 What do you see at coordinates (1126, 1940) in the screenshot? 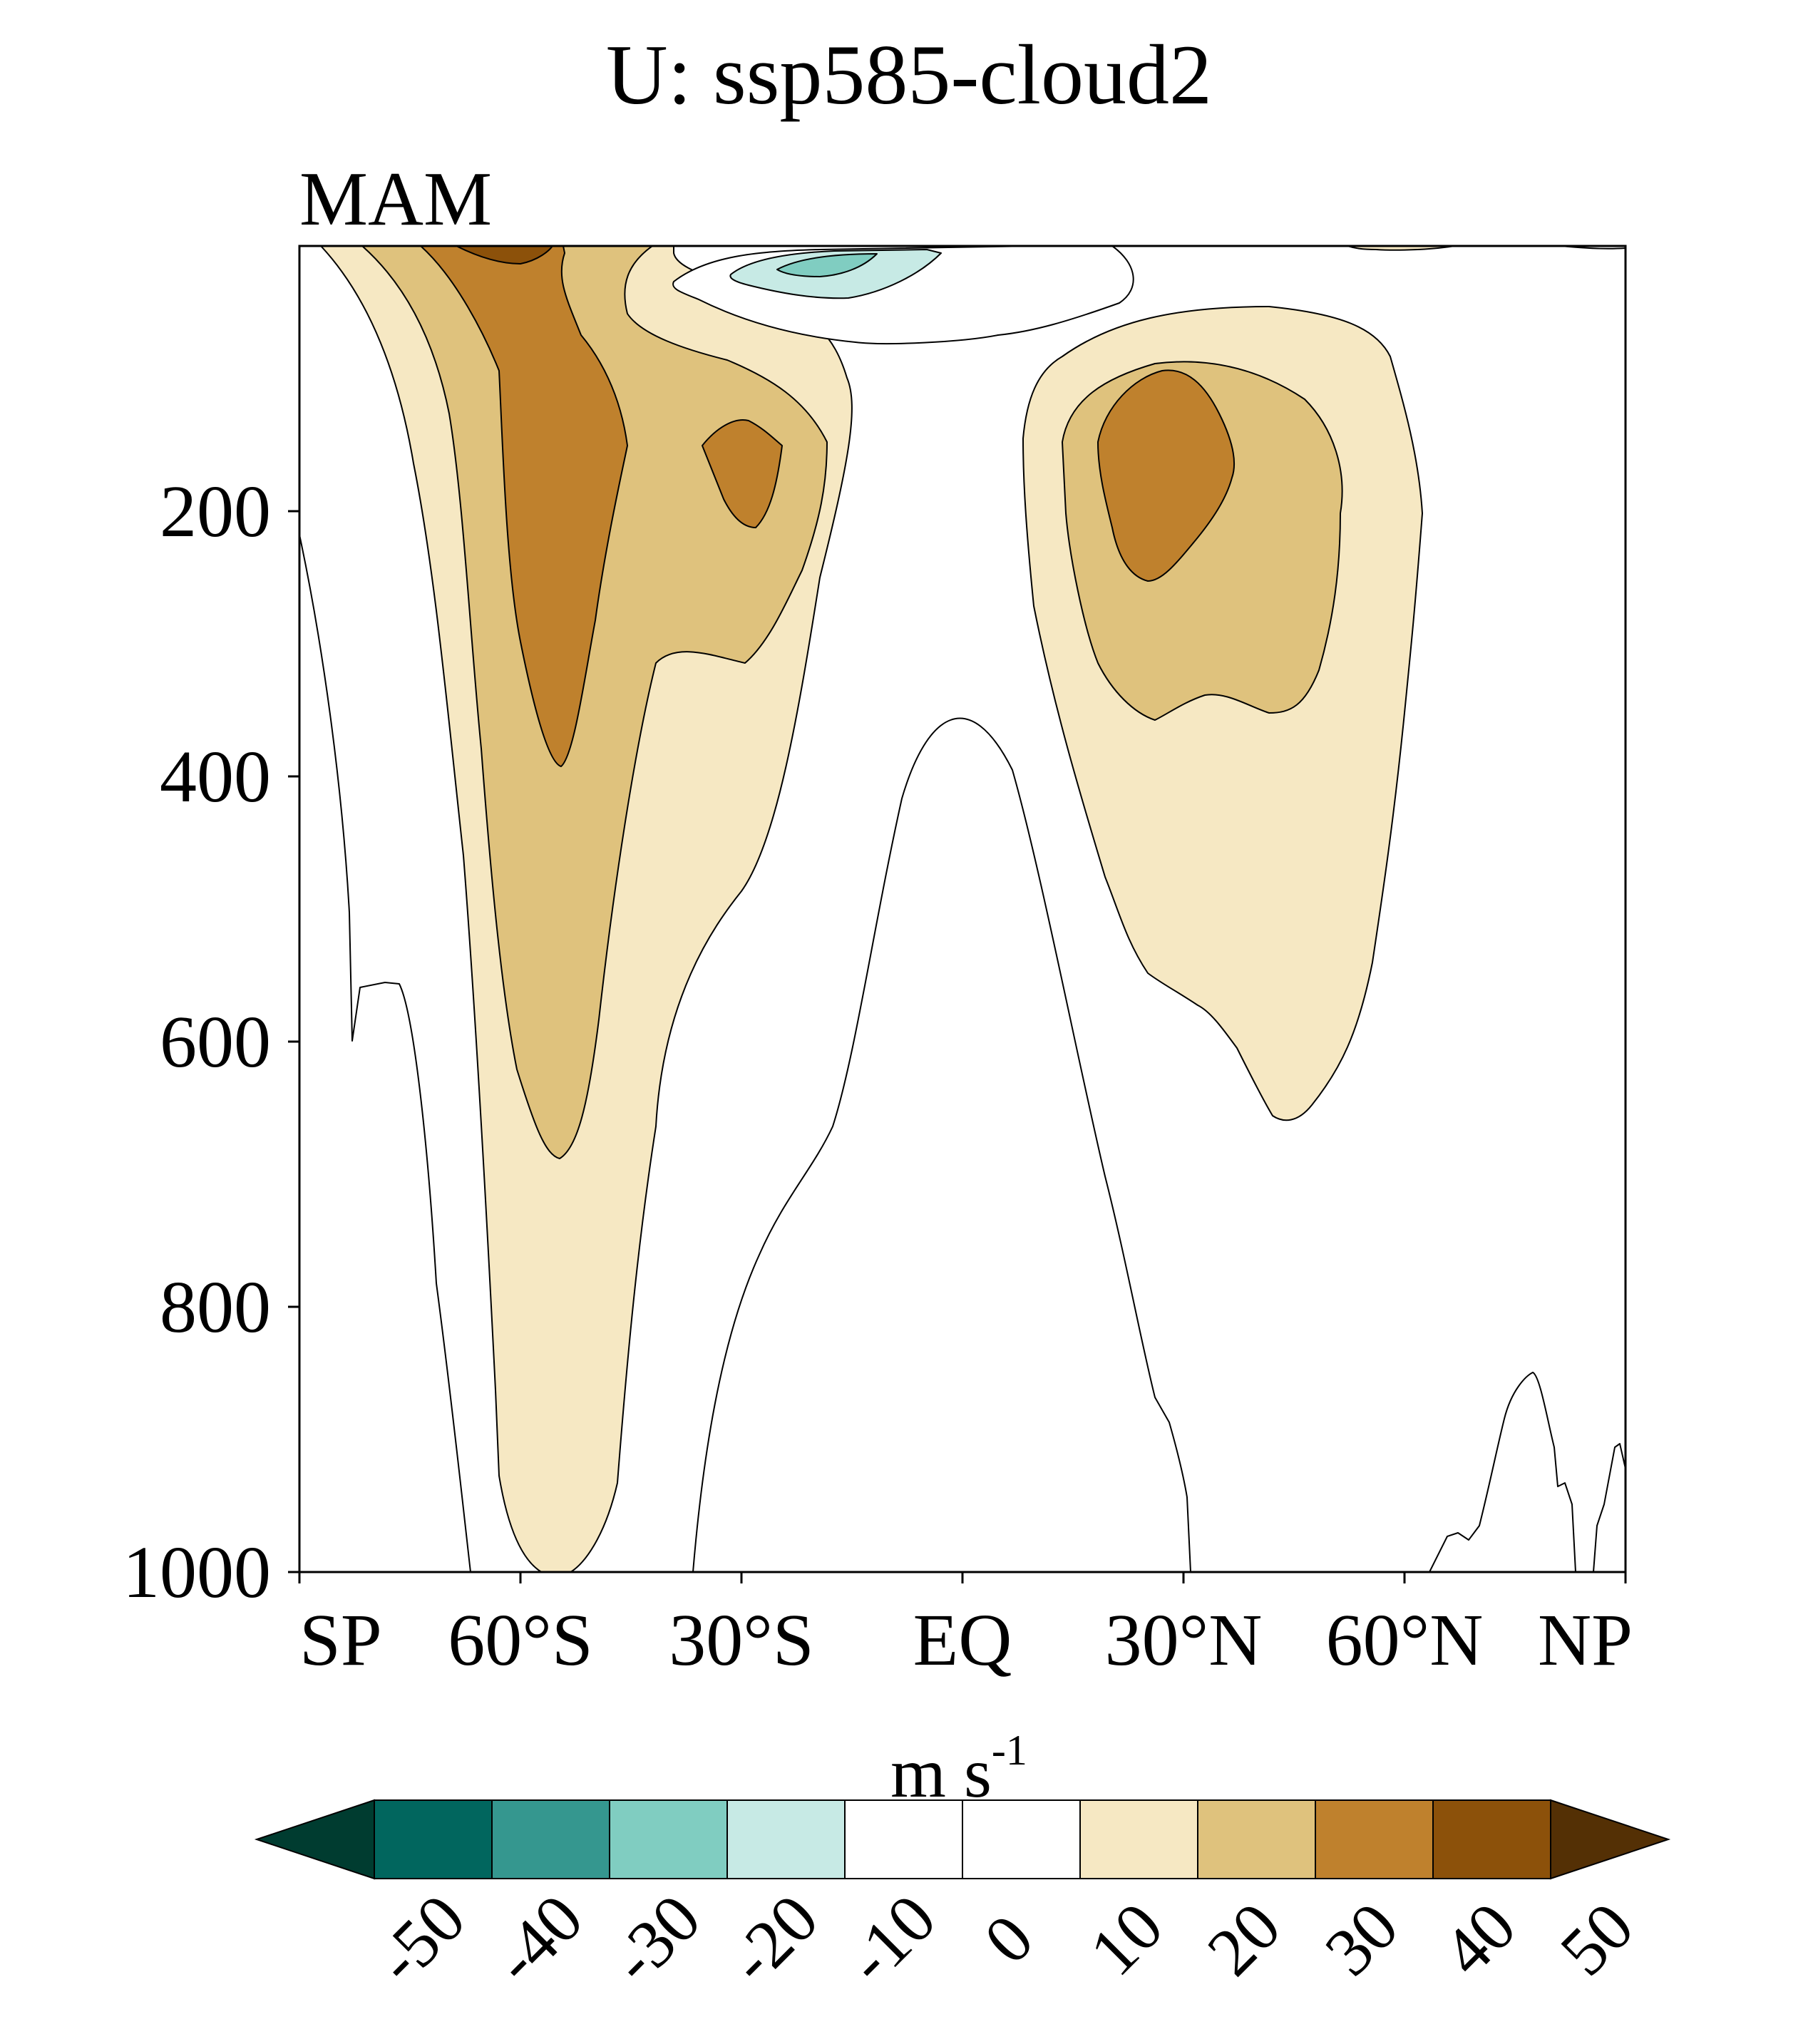
I see `colorbar-tick-label: 10` at bounding box center [1126, 1940].